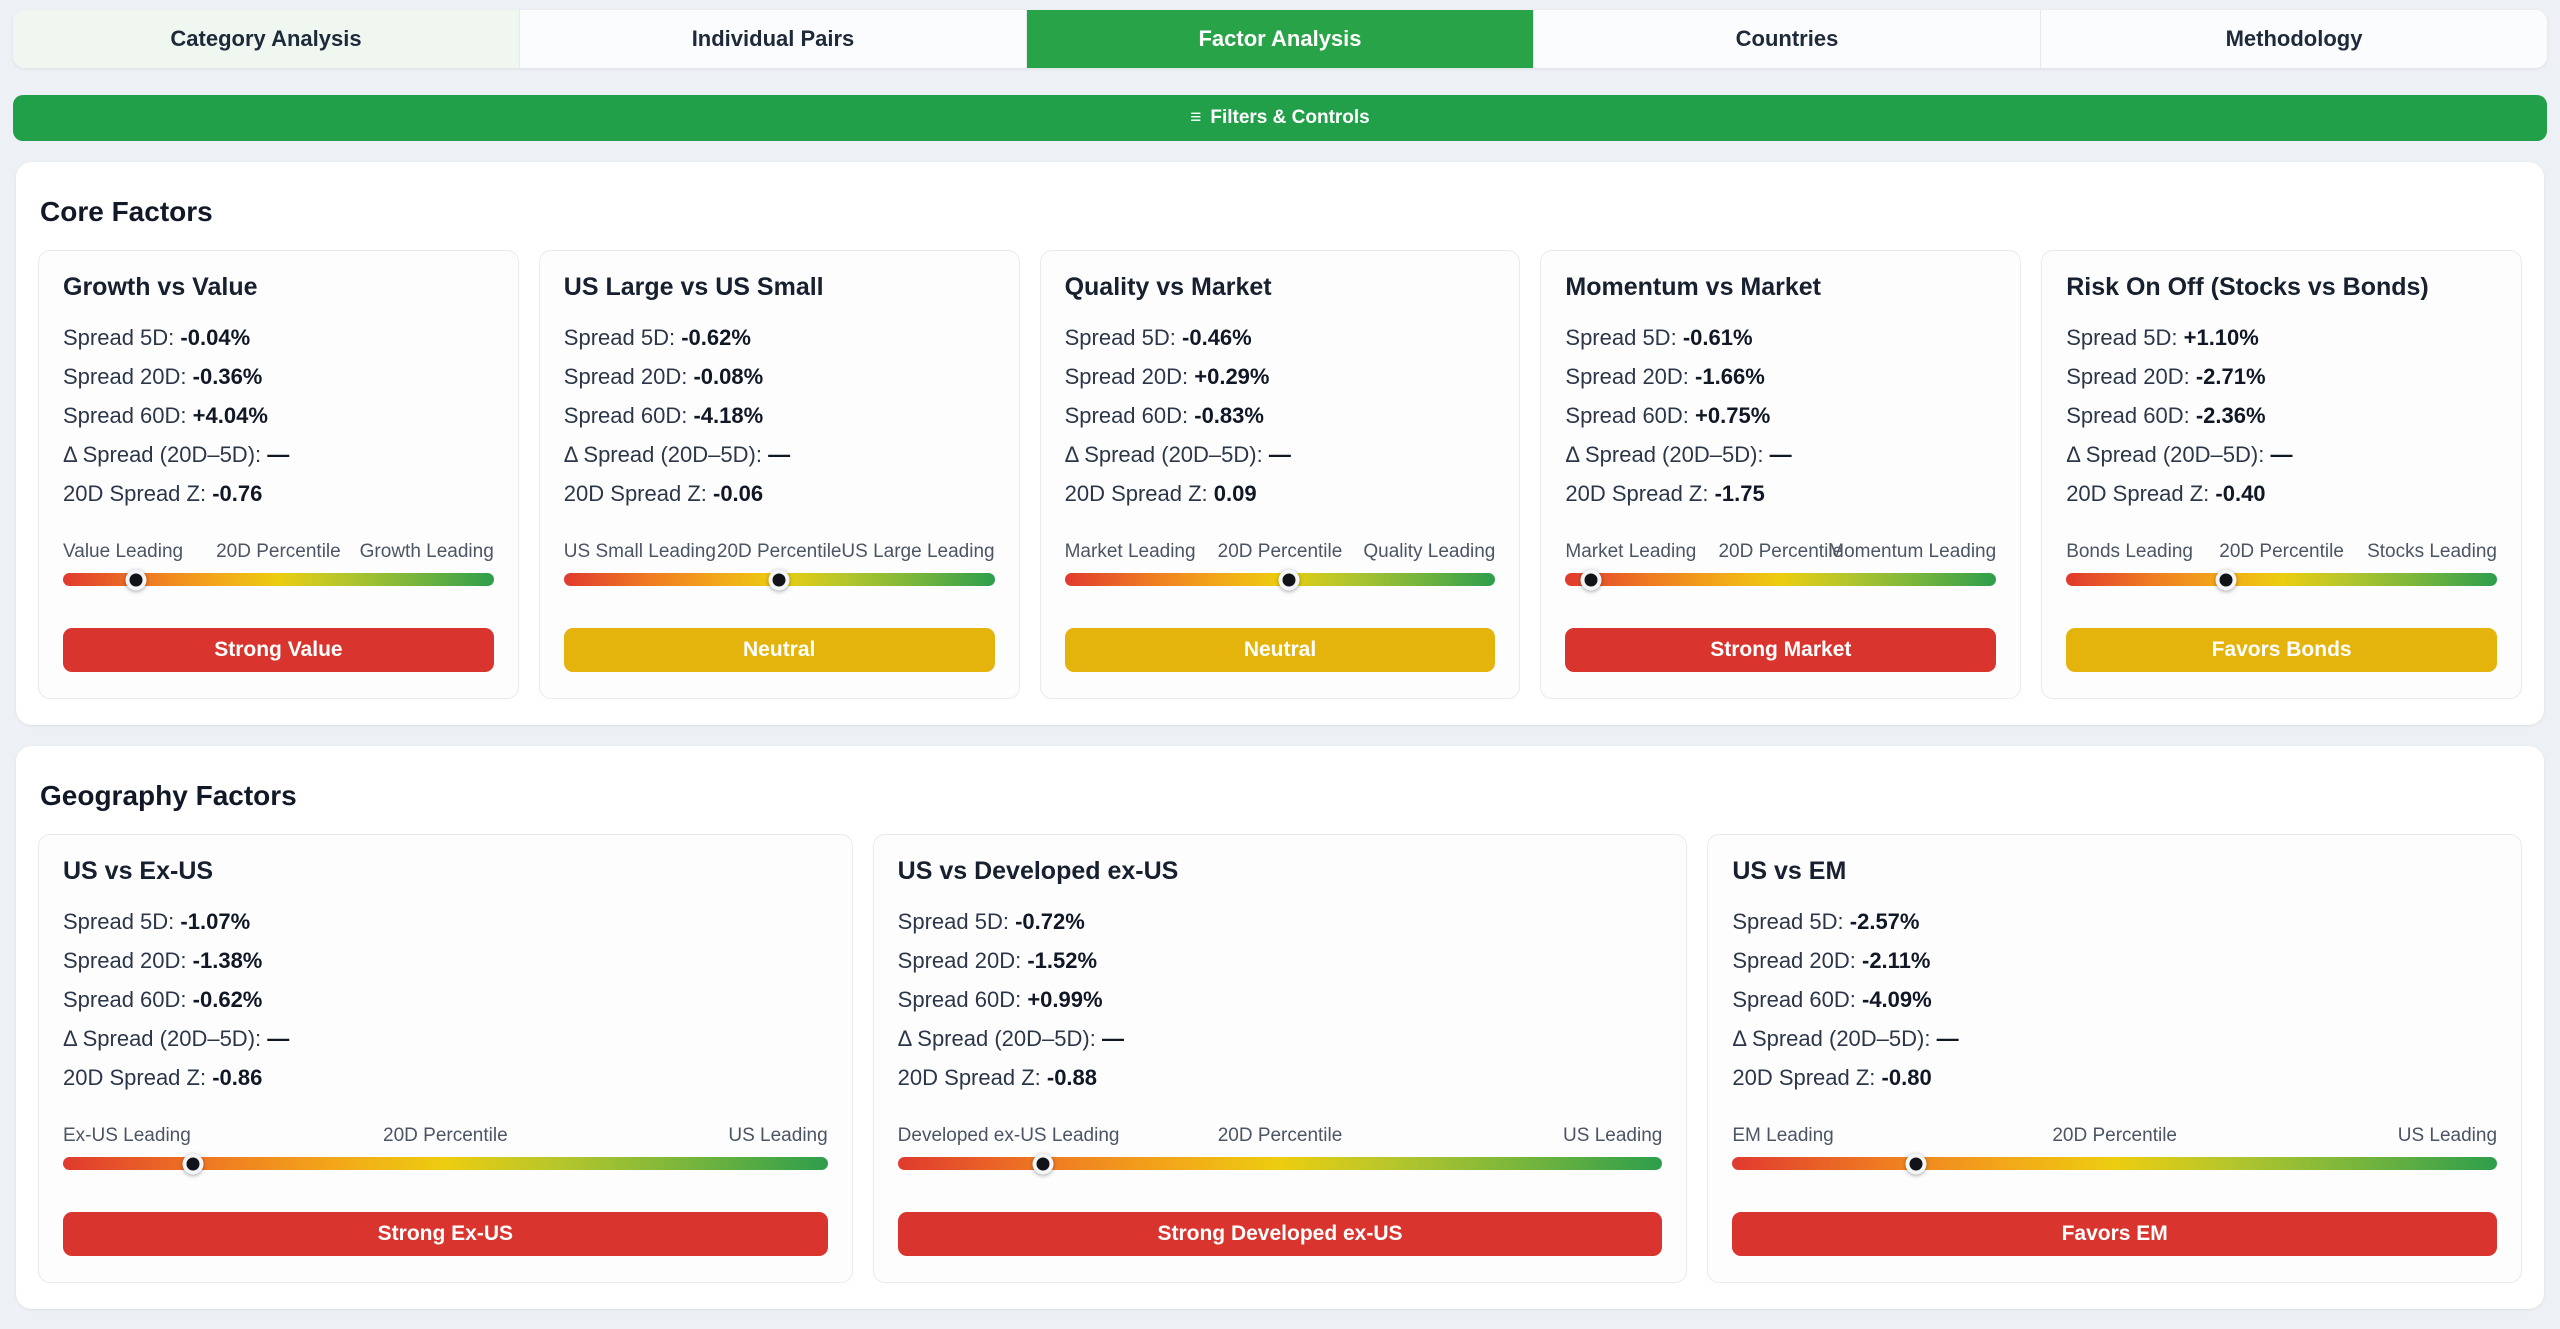 Image resolution: width=2560 pixels, height=1329 pixels. What do you see at coordinates (426, 551) in the screenshot?
I see `slider-right-label: Growth Leading` at bounding box center [426, 551].